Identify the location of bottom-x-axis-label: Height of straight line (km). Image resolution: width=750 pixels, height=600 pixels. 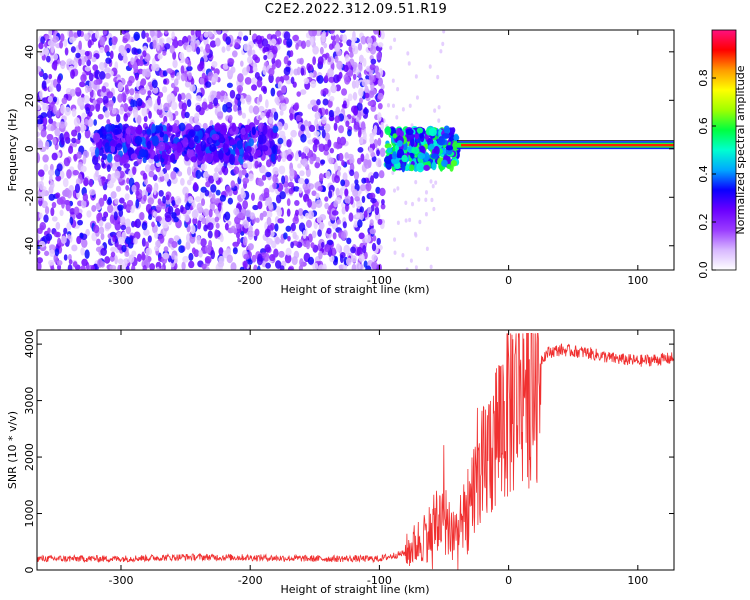
(354, 589).